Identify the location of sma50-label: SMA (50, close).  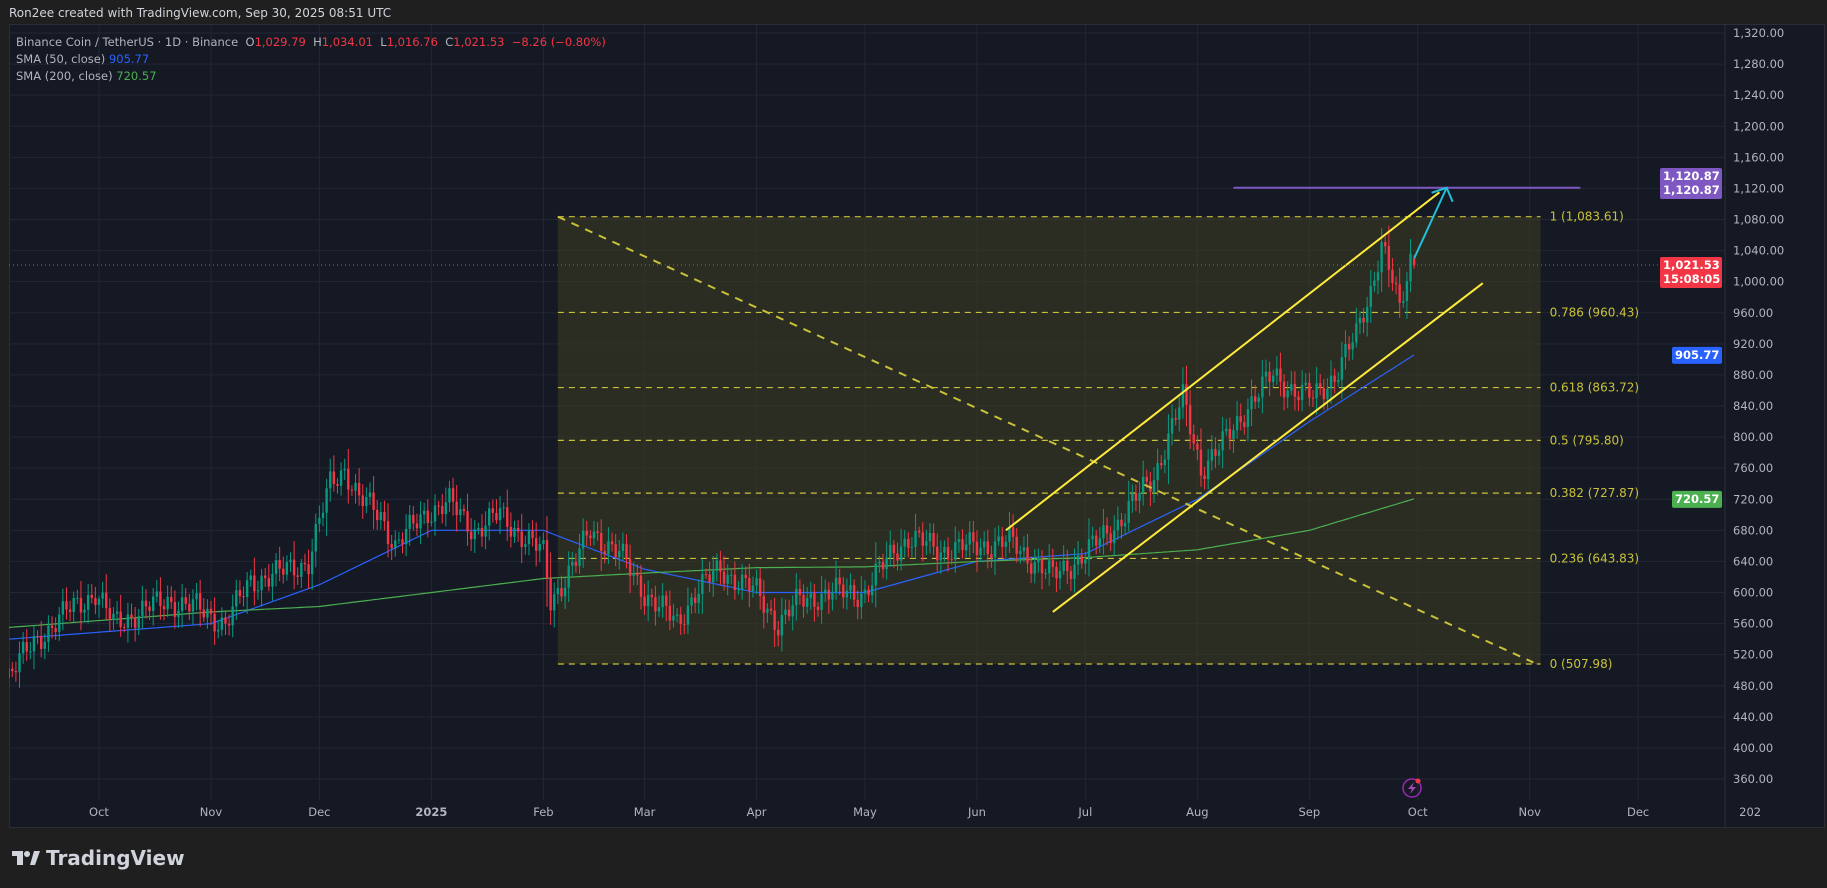
(61, 59).